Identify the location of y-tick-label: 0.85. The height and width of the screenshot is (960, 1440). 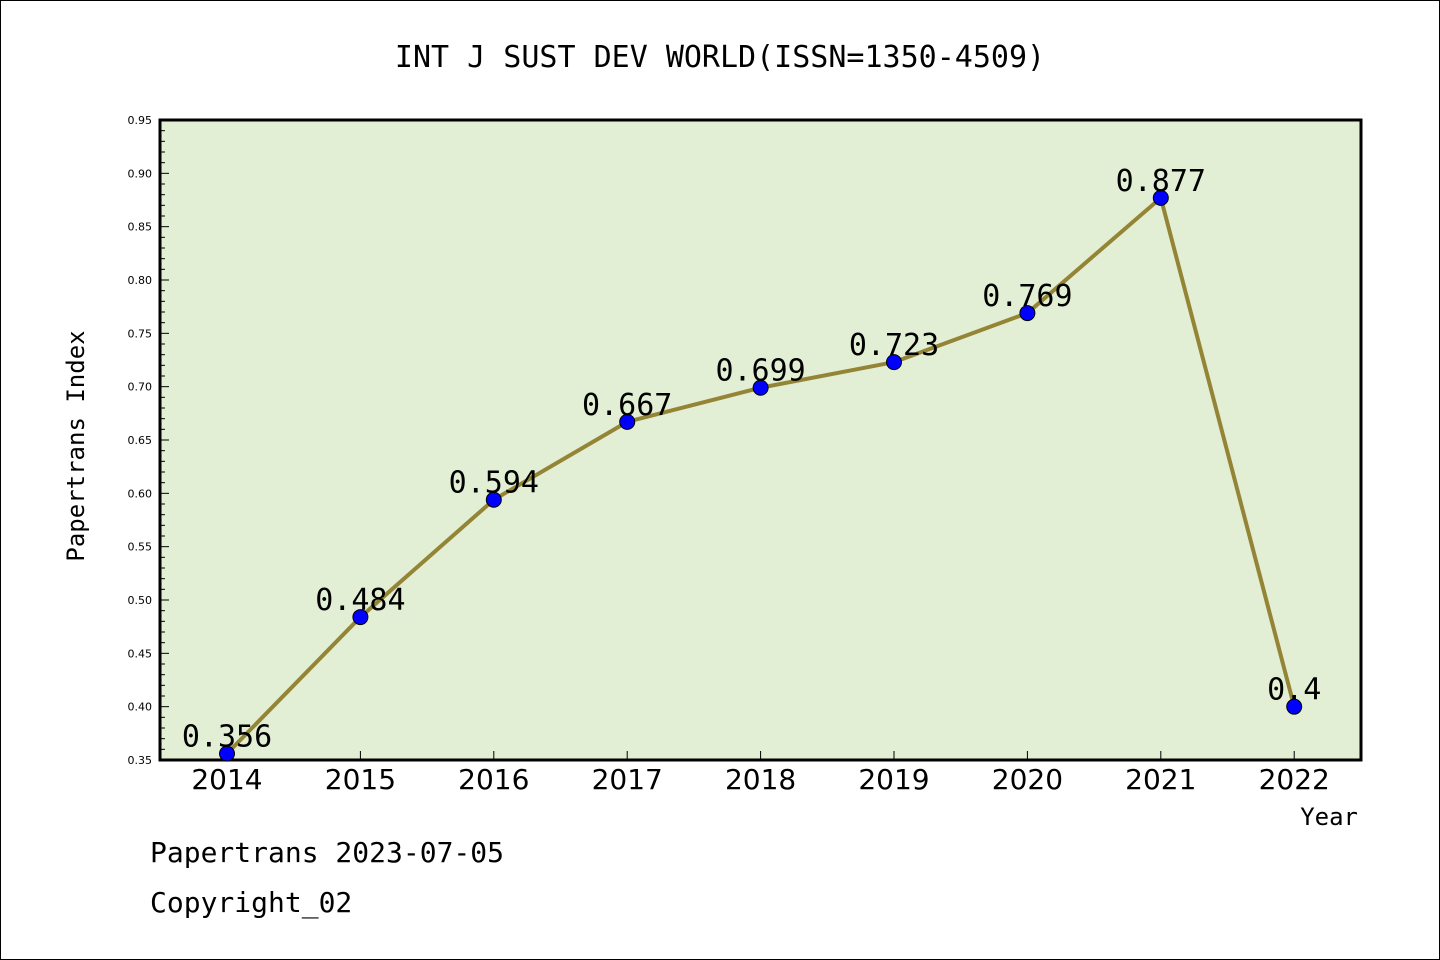
(140, 227).